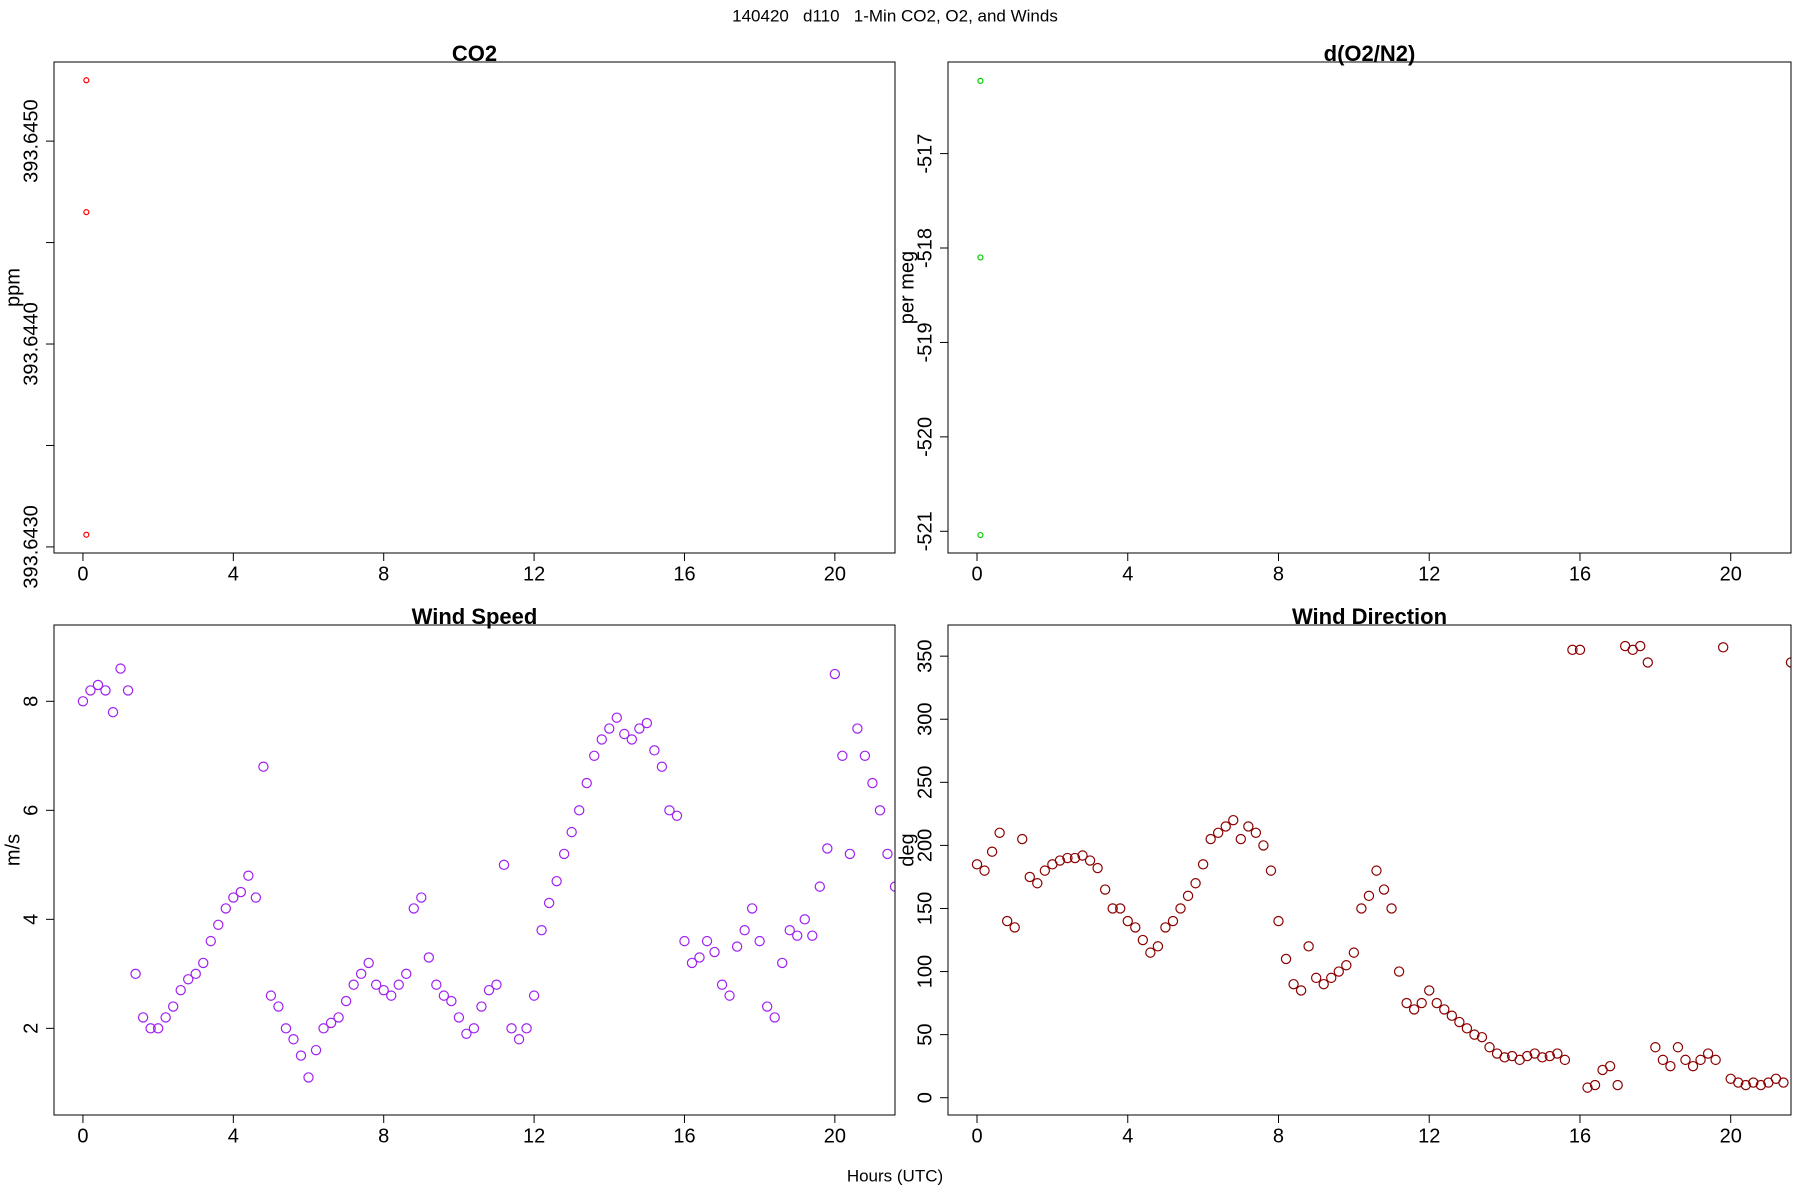  What do you see at coordinates (925, 154) in the screenshot?
I see `y-tick-label: -517` at bounding box center [925, 154].